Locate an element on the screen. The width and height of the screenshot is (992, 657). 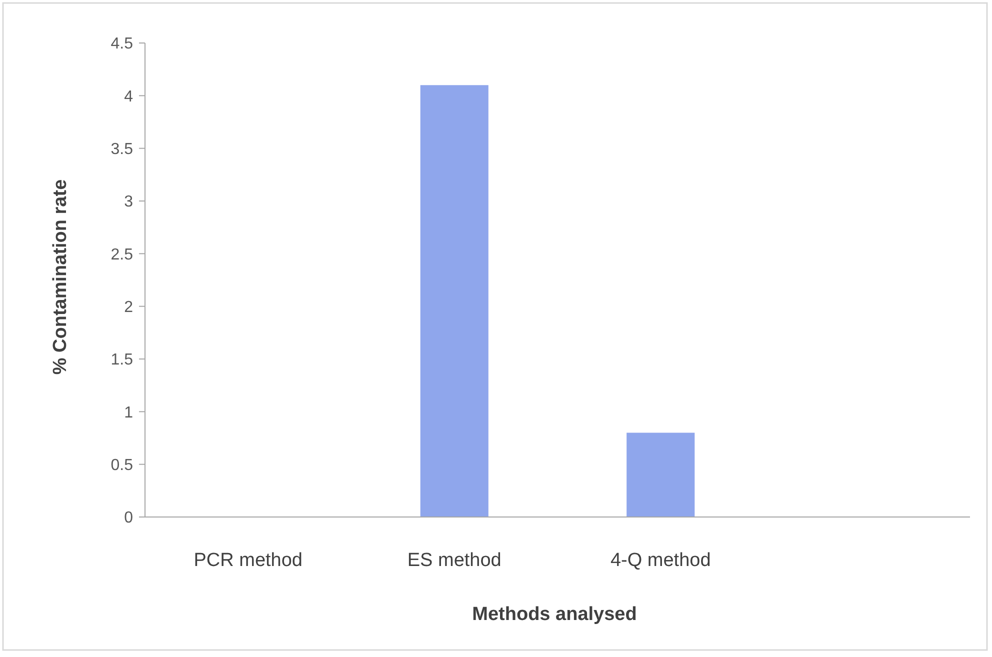
y-tick-label: 0 is located at coordinates (129, 518).